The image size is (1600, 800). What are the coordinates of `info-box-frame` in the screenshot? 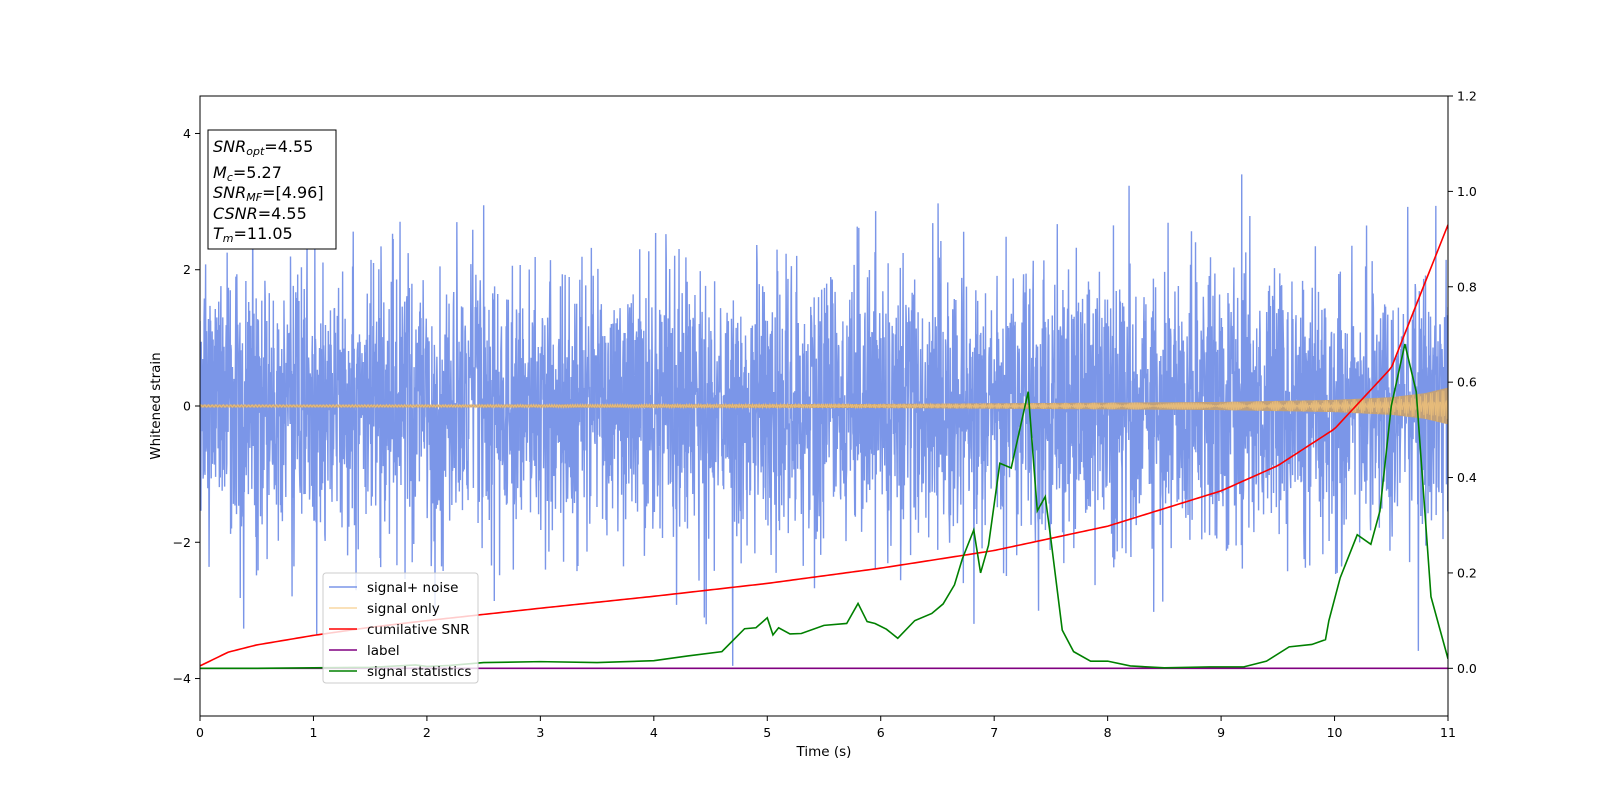 It's located at (272, 189).